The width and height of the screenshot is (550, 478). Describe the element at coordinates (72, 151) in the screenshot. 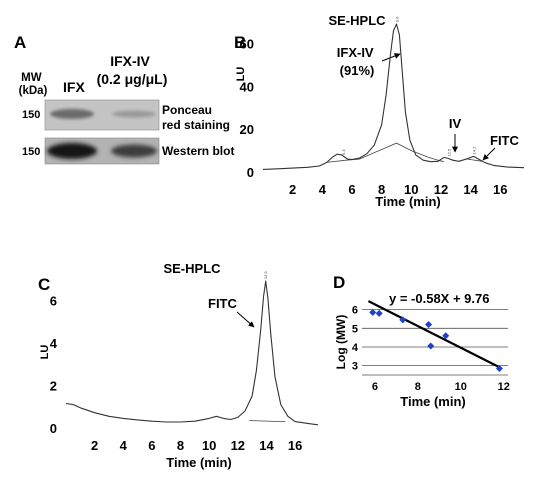

I see `western-band-ifx` at that location.